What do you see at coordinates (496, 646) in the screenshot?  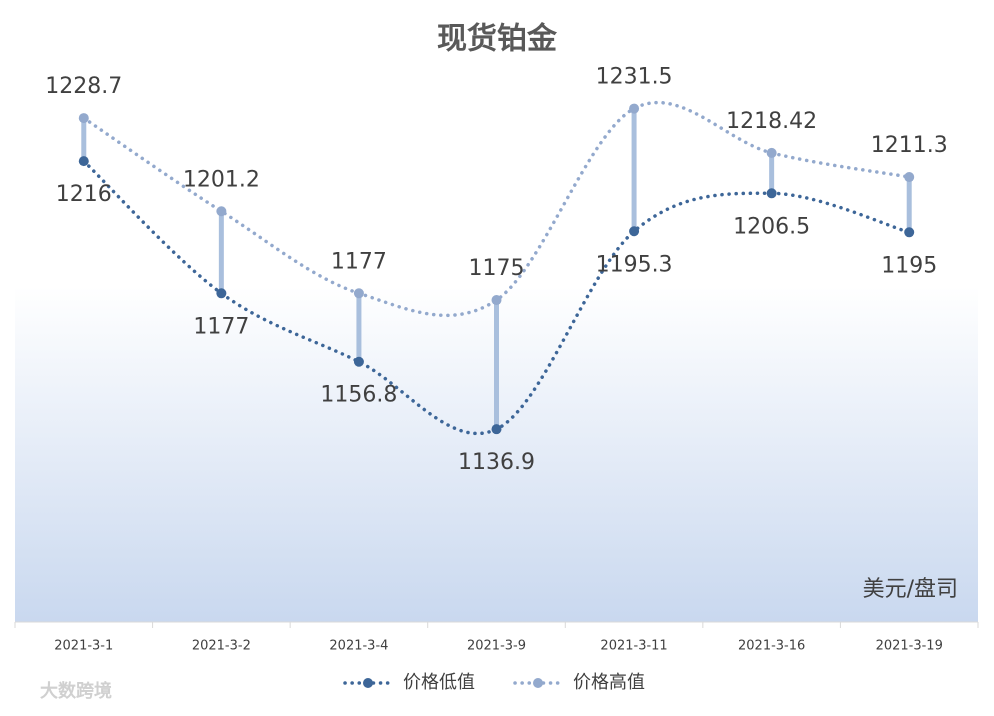 I see `x-tick-label: 2021-3-9` at bounding box center [496, 646].